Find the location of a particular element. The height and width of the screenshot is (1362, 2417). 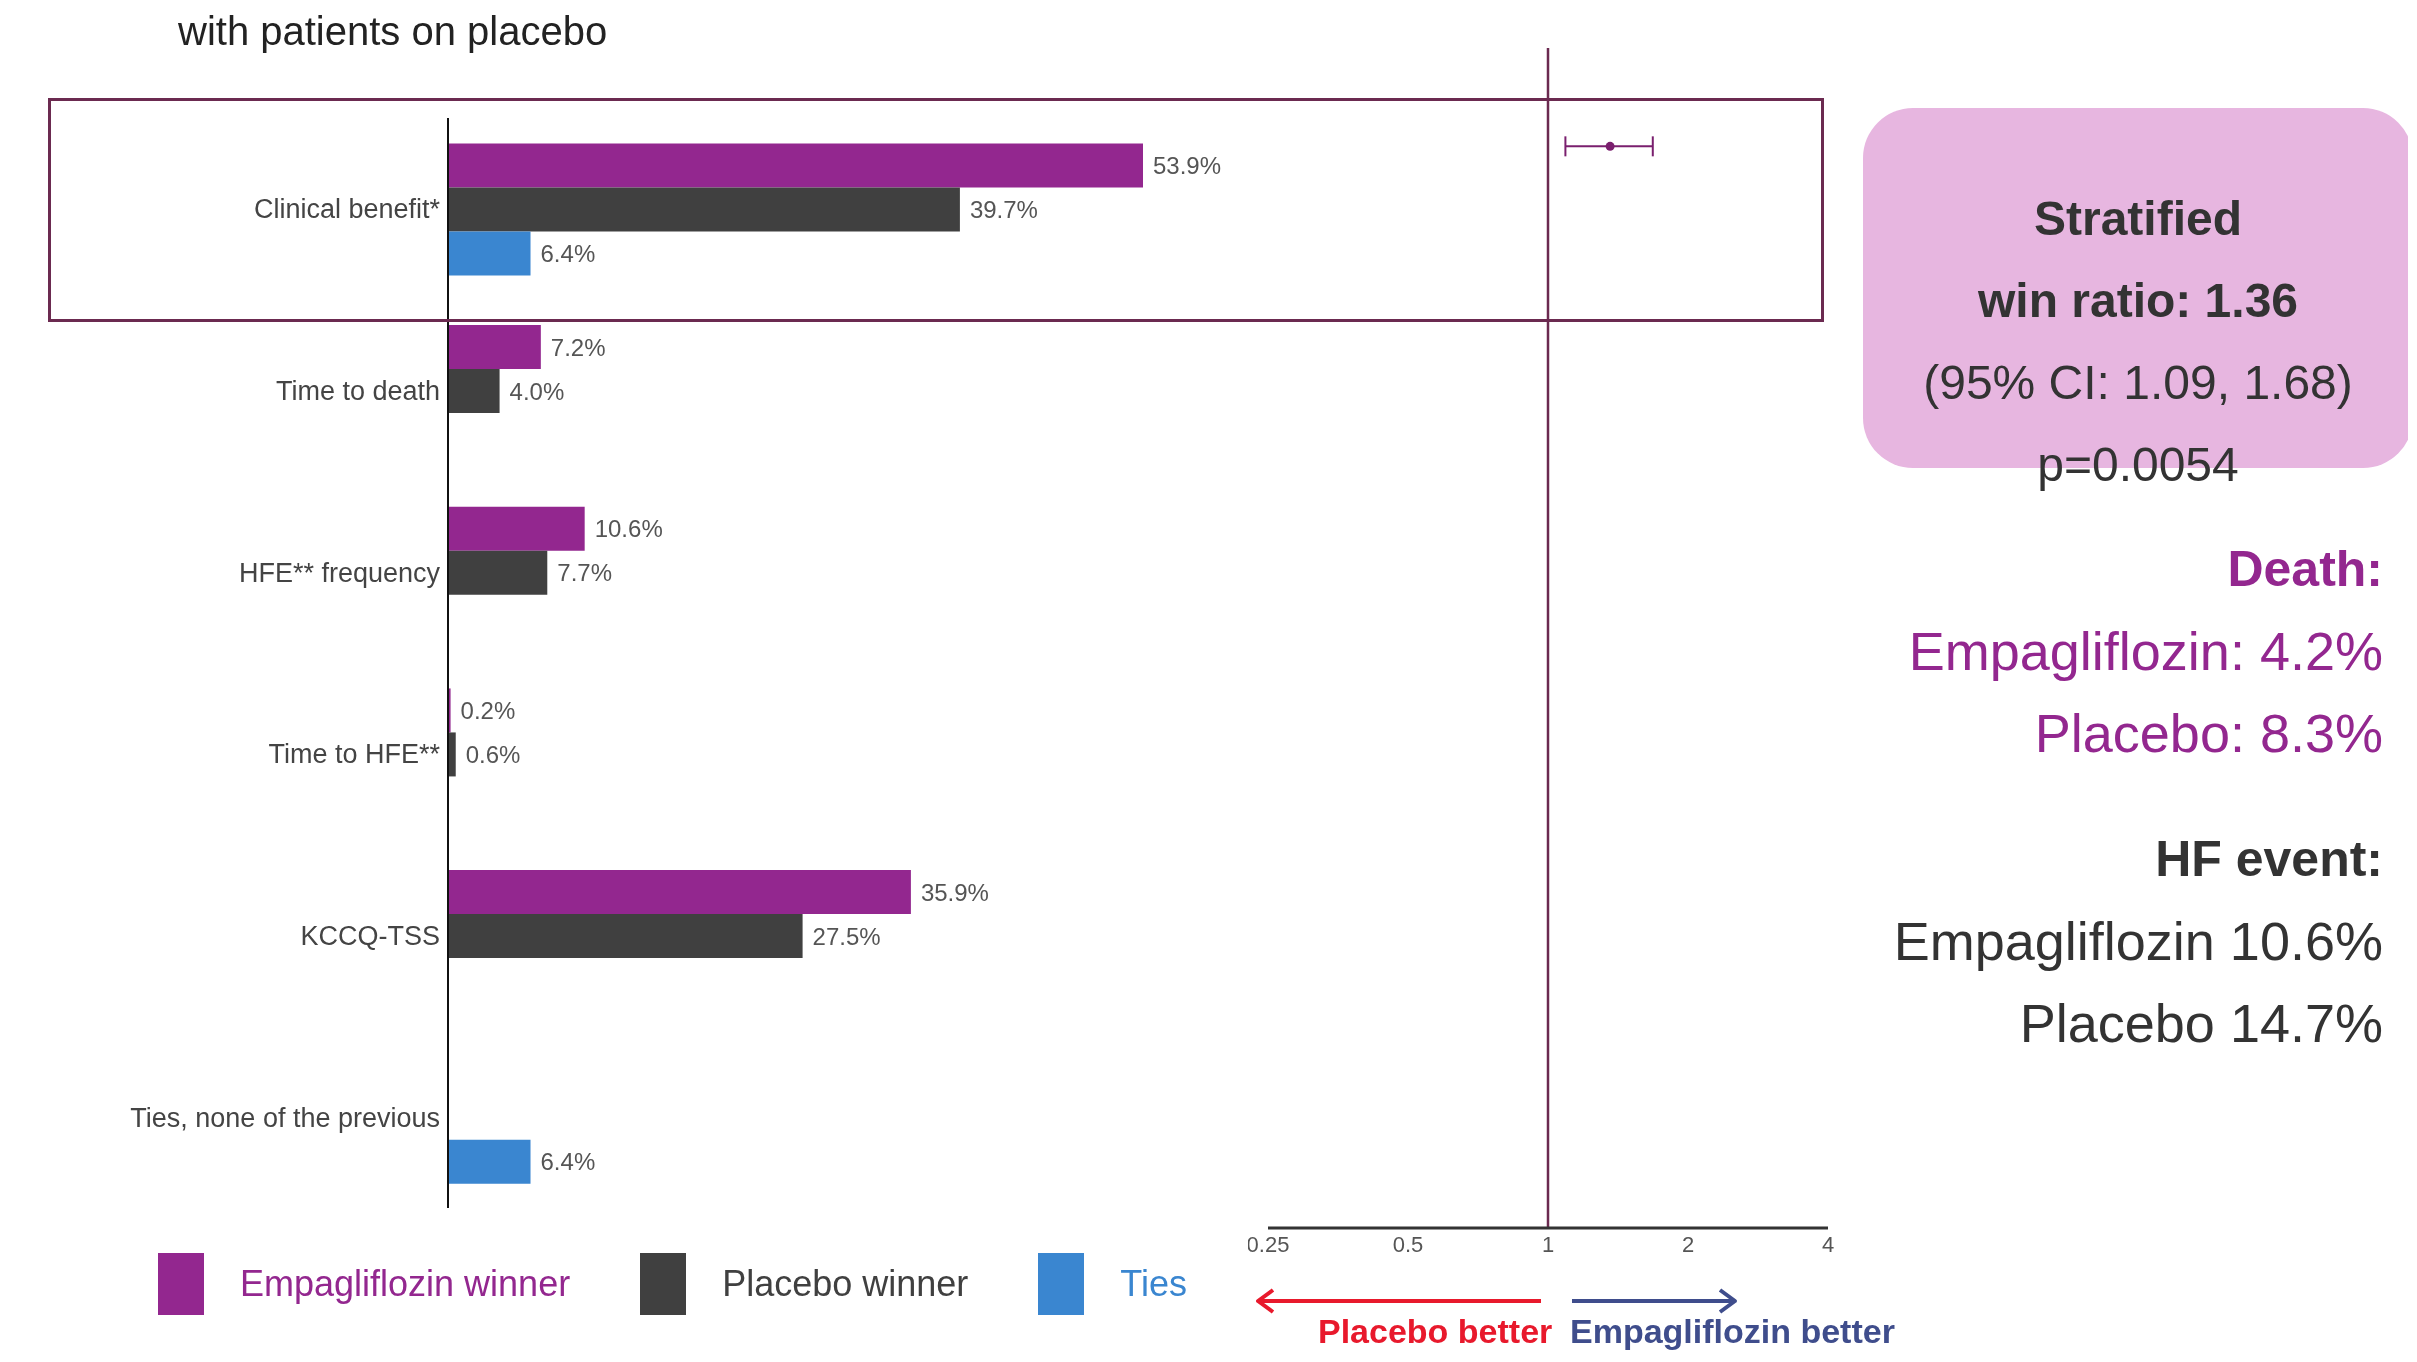

y-tick-label: Clinical benefit* is located at coordinates (347, 209).